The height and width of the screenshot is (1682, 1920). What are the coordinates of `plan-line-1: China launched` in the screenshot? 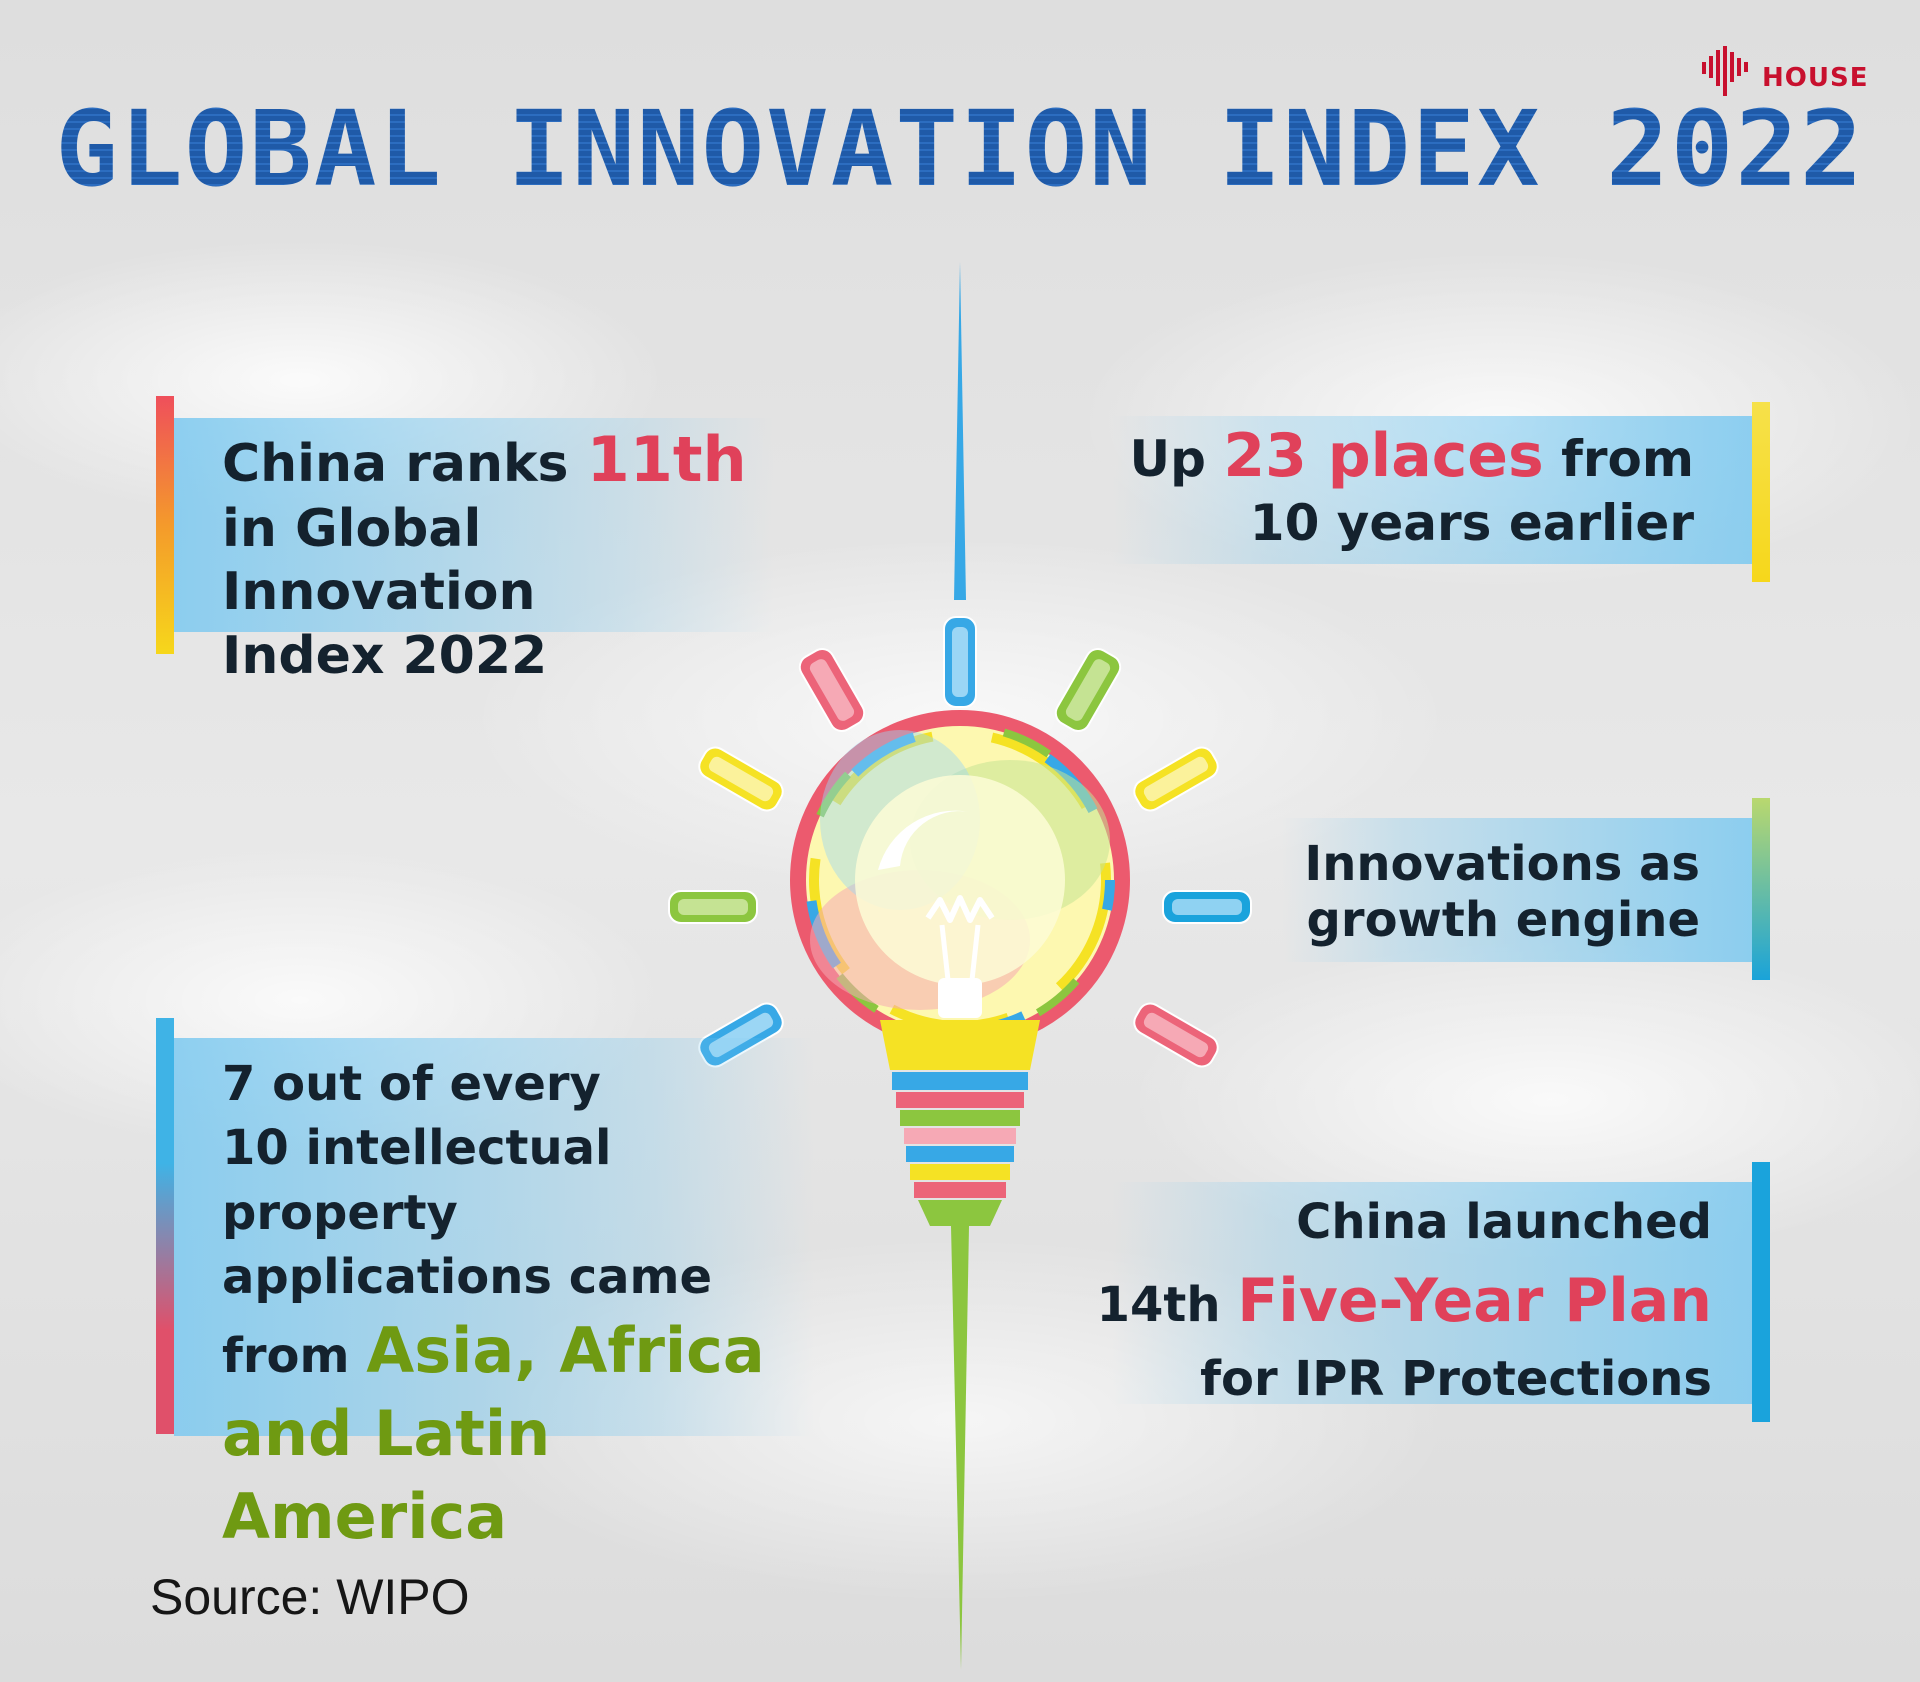 It's located at (1504, 1222).